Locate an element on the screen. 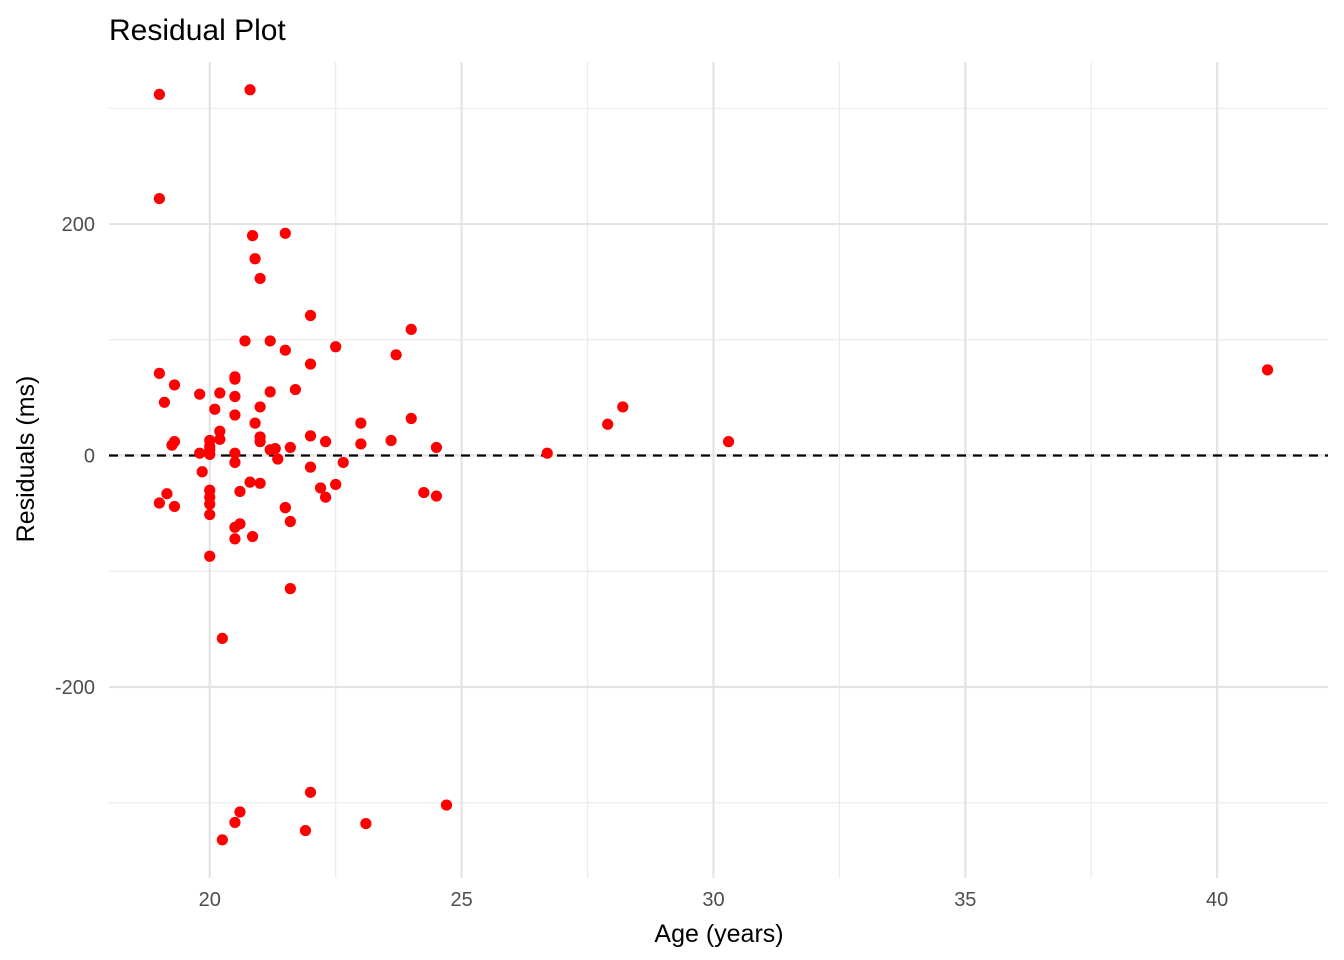  y-axis-title: Residuals (ms) is located at coordinates (26, 459).